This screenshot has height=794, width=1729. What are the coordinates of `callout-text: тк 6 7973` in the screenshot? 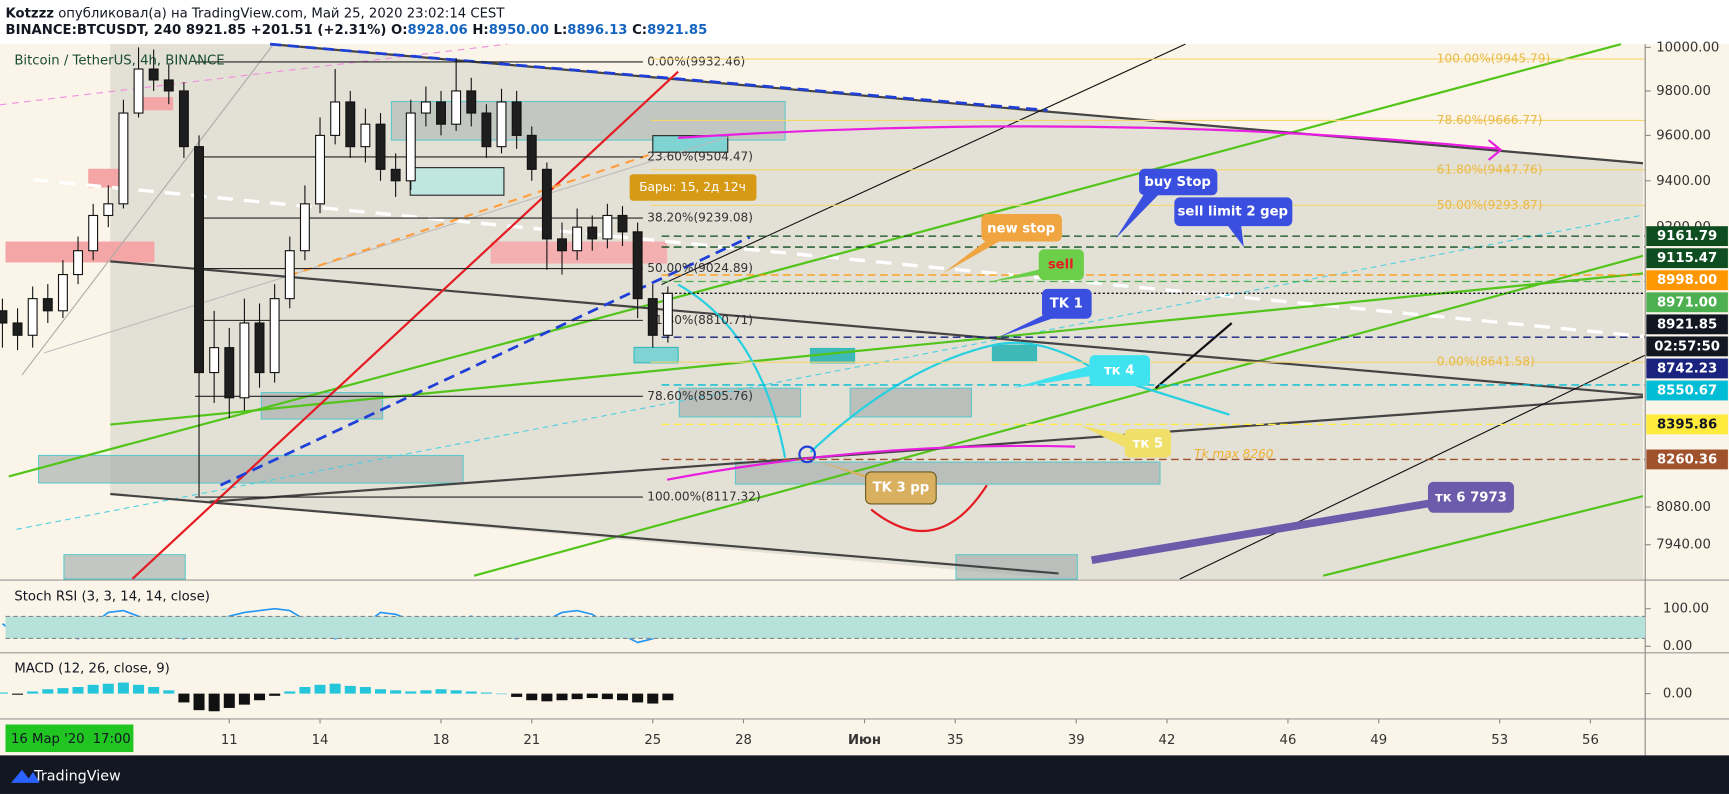 It's located at (1471, 497).